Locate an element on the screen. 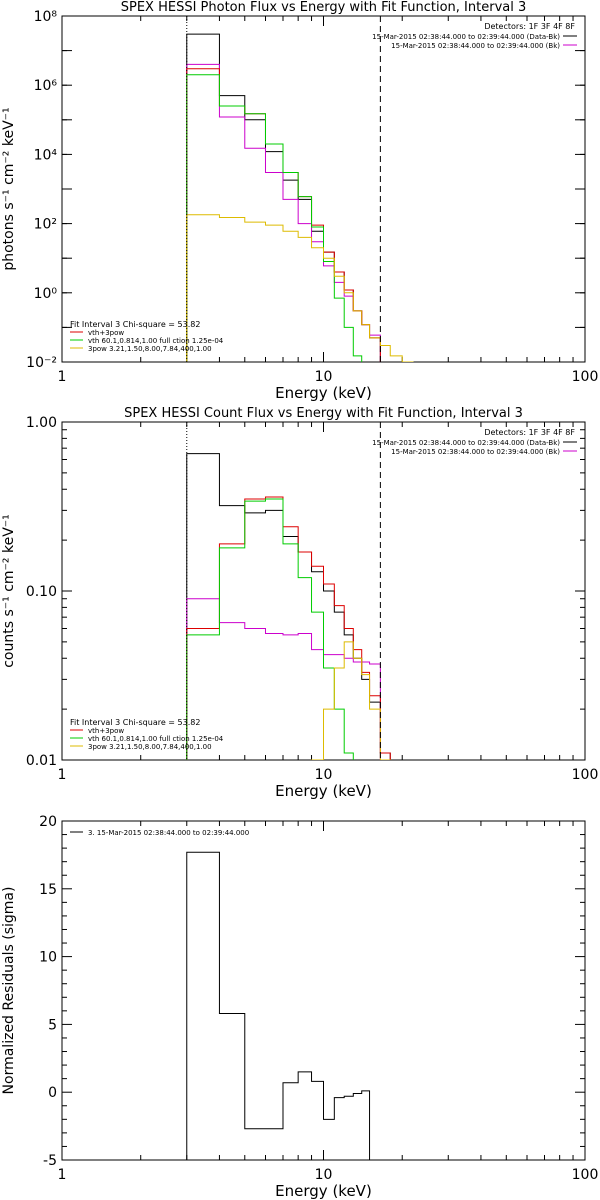  y-axis-label: counts s⁻¹ cm⁻² keV⁻¹ is located at coordinates (9, 591).